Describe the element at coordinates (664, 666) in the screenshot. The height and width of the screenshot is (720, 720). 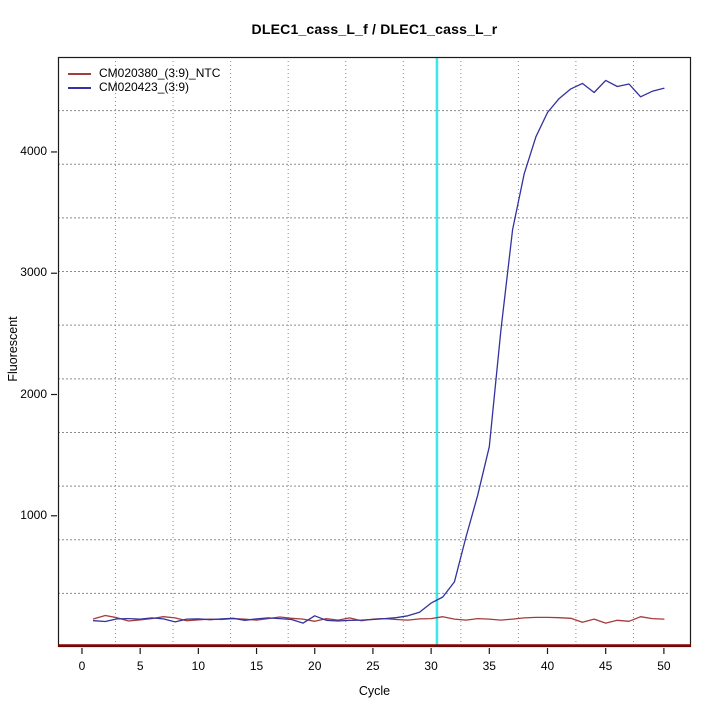
I see `x-tick-label: 50` at that location.